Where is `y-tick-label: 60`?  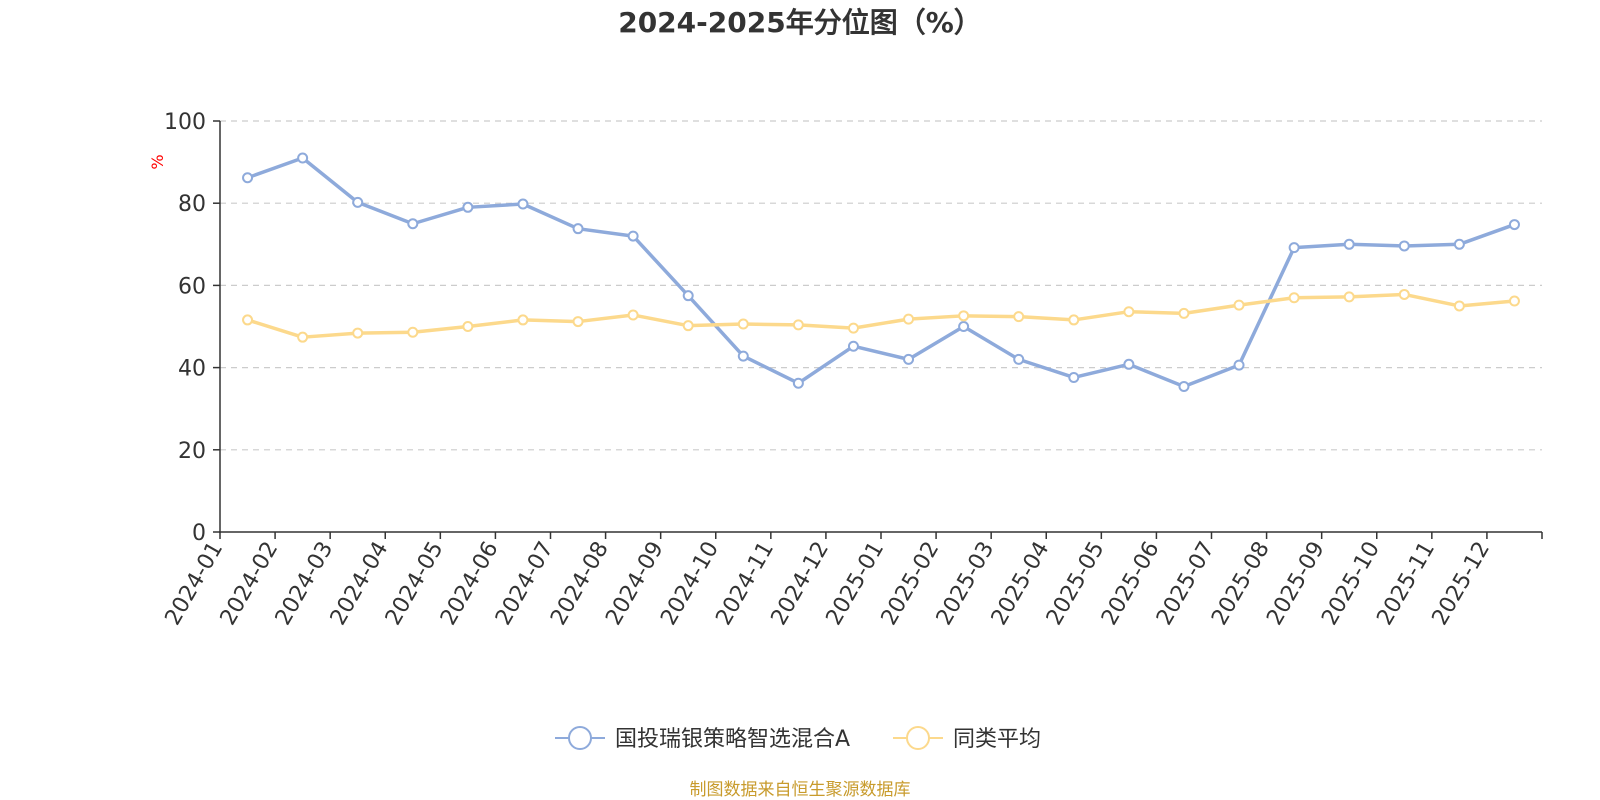
y-tick-label: 60 is located at coordinates (192, 286).